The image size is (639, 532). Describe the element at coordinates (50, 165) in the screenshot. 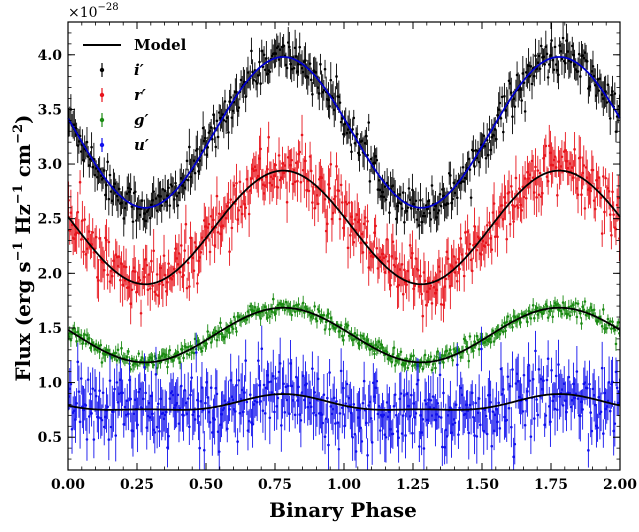

I see `y-tick-label: 3.0` at that location.